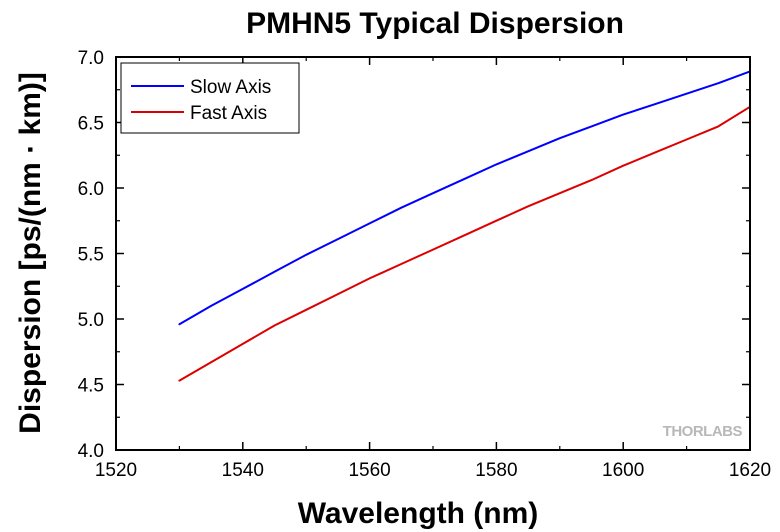 The image size is (780, 532). I want to click on legend-box, so click(210, 98).